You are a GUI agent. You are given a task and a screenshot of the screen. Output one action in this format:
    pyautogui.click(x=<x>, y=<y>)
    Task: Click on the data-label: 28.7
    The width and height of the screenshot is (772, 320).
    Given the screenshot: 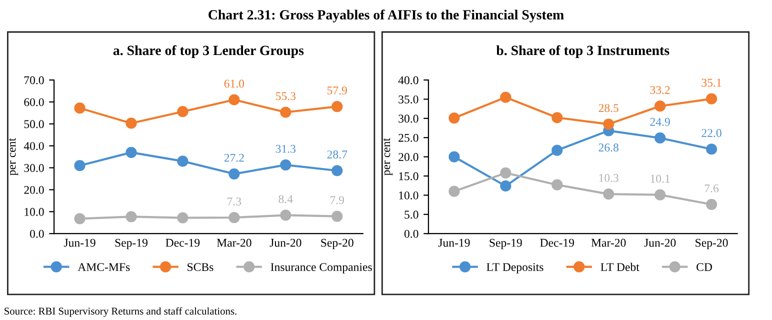 What is the action you would take?
    pyautogui.click(x=337, y=154)
    